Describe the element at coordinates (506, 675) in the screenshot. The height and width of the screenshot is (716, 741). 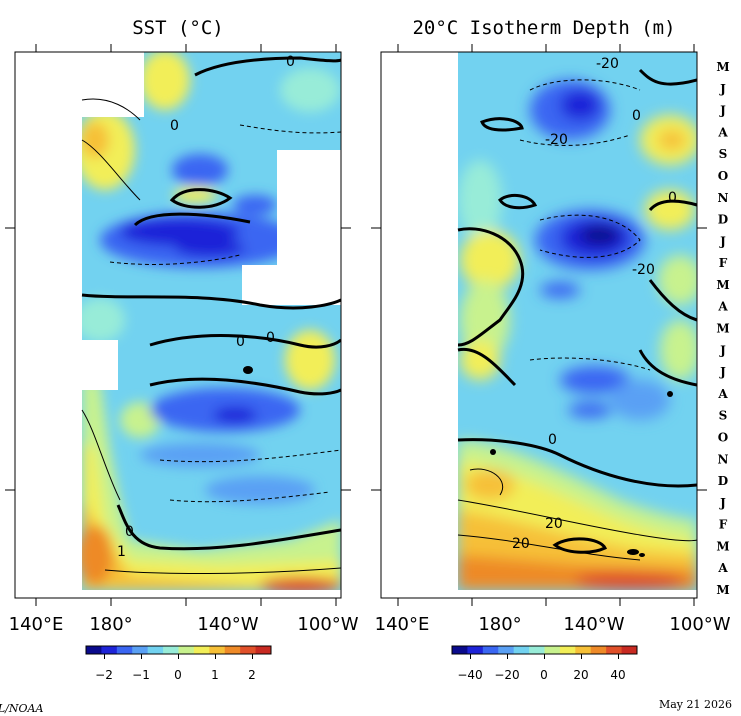
I see `depth-colorbar-tick: −20` at that location.